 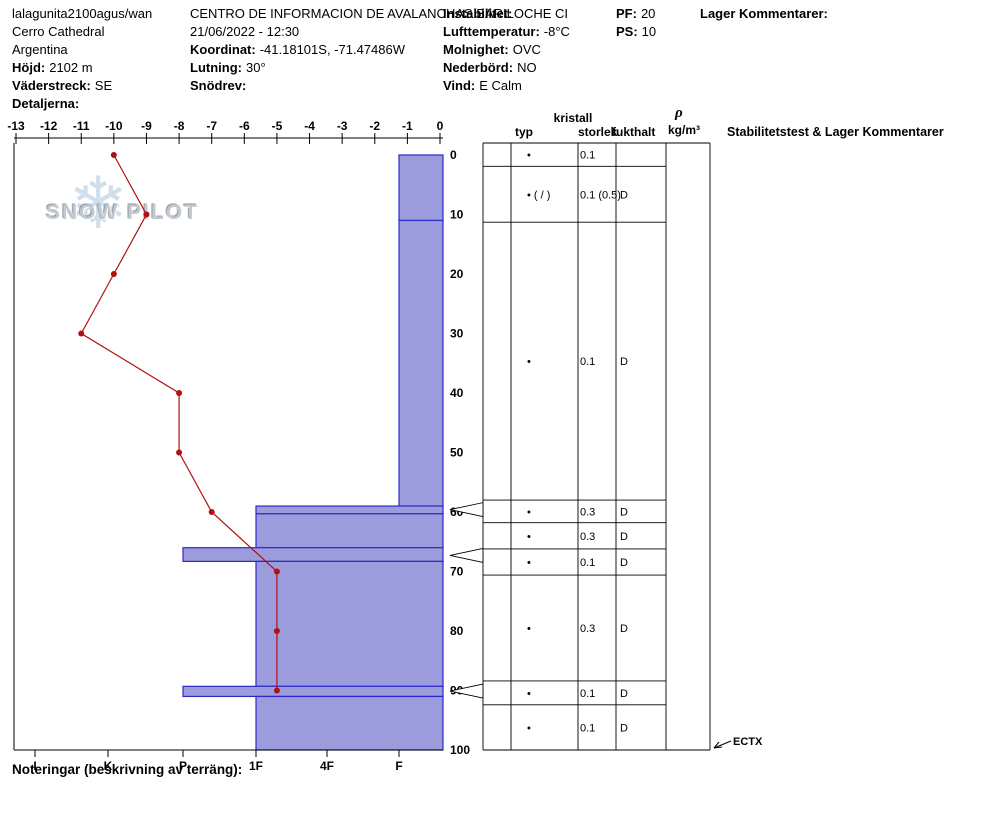 I want to click on air-temp-value: -8°C, so click(x=556, y=31).